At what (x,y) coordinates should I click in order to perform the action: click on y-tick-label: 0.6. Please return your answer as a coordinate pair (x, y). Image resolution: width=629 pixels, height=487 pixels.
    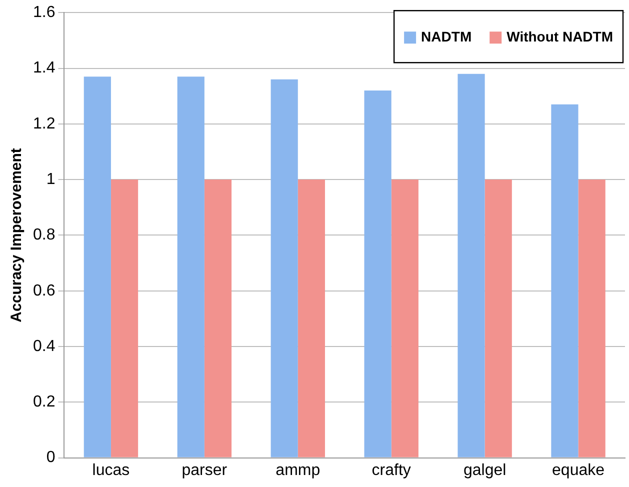
    Looking at the image, I should click on (44, 291).